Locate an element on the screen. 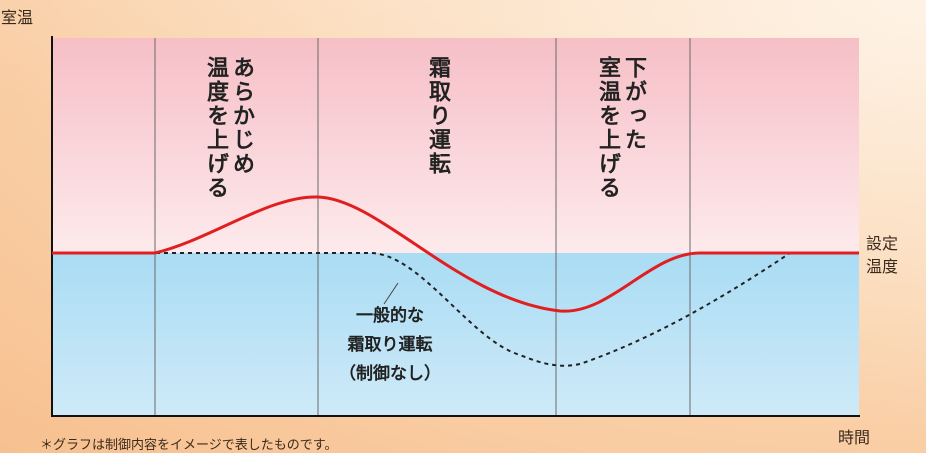 The width and height of the screenshot is (926, 453). annotation-line1: 一般的な is located at coordinates (390, 316).